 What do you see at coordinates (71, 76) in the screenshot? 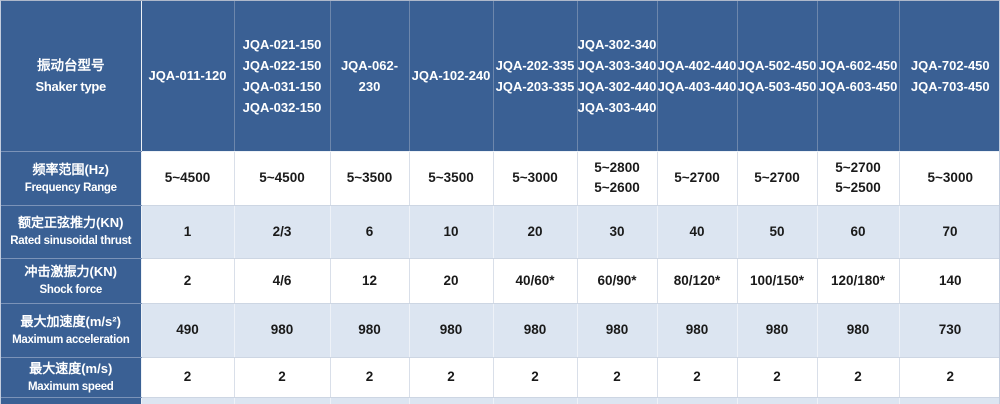
I see `header-label-cell: 振动台型号 Shaker type` at bounding box center [71, 76].